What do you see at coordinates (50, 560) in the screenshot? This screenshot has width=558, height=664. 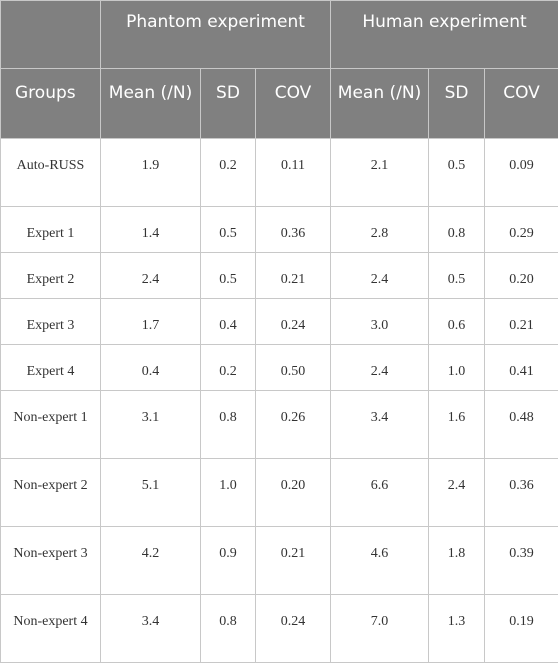 I see `group-cell: Non-expert 3` at bounding box center [50, 560].